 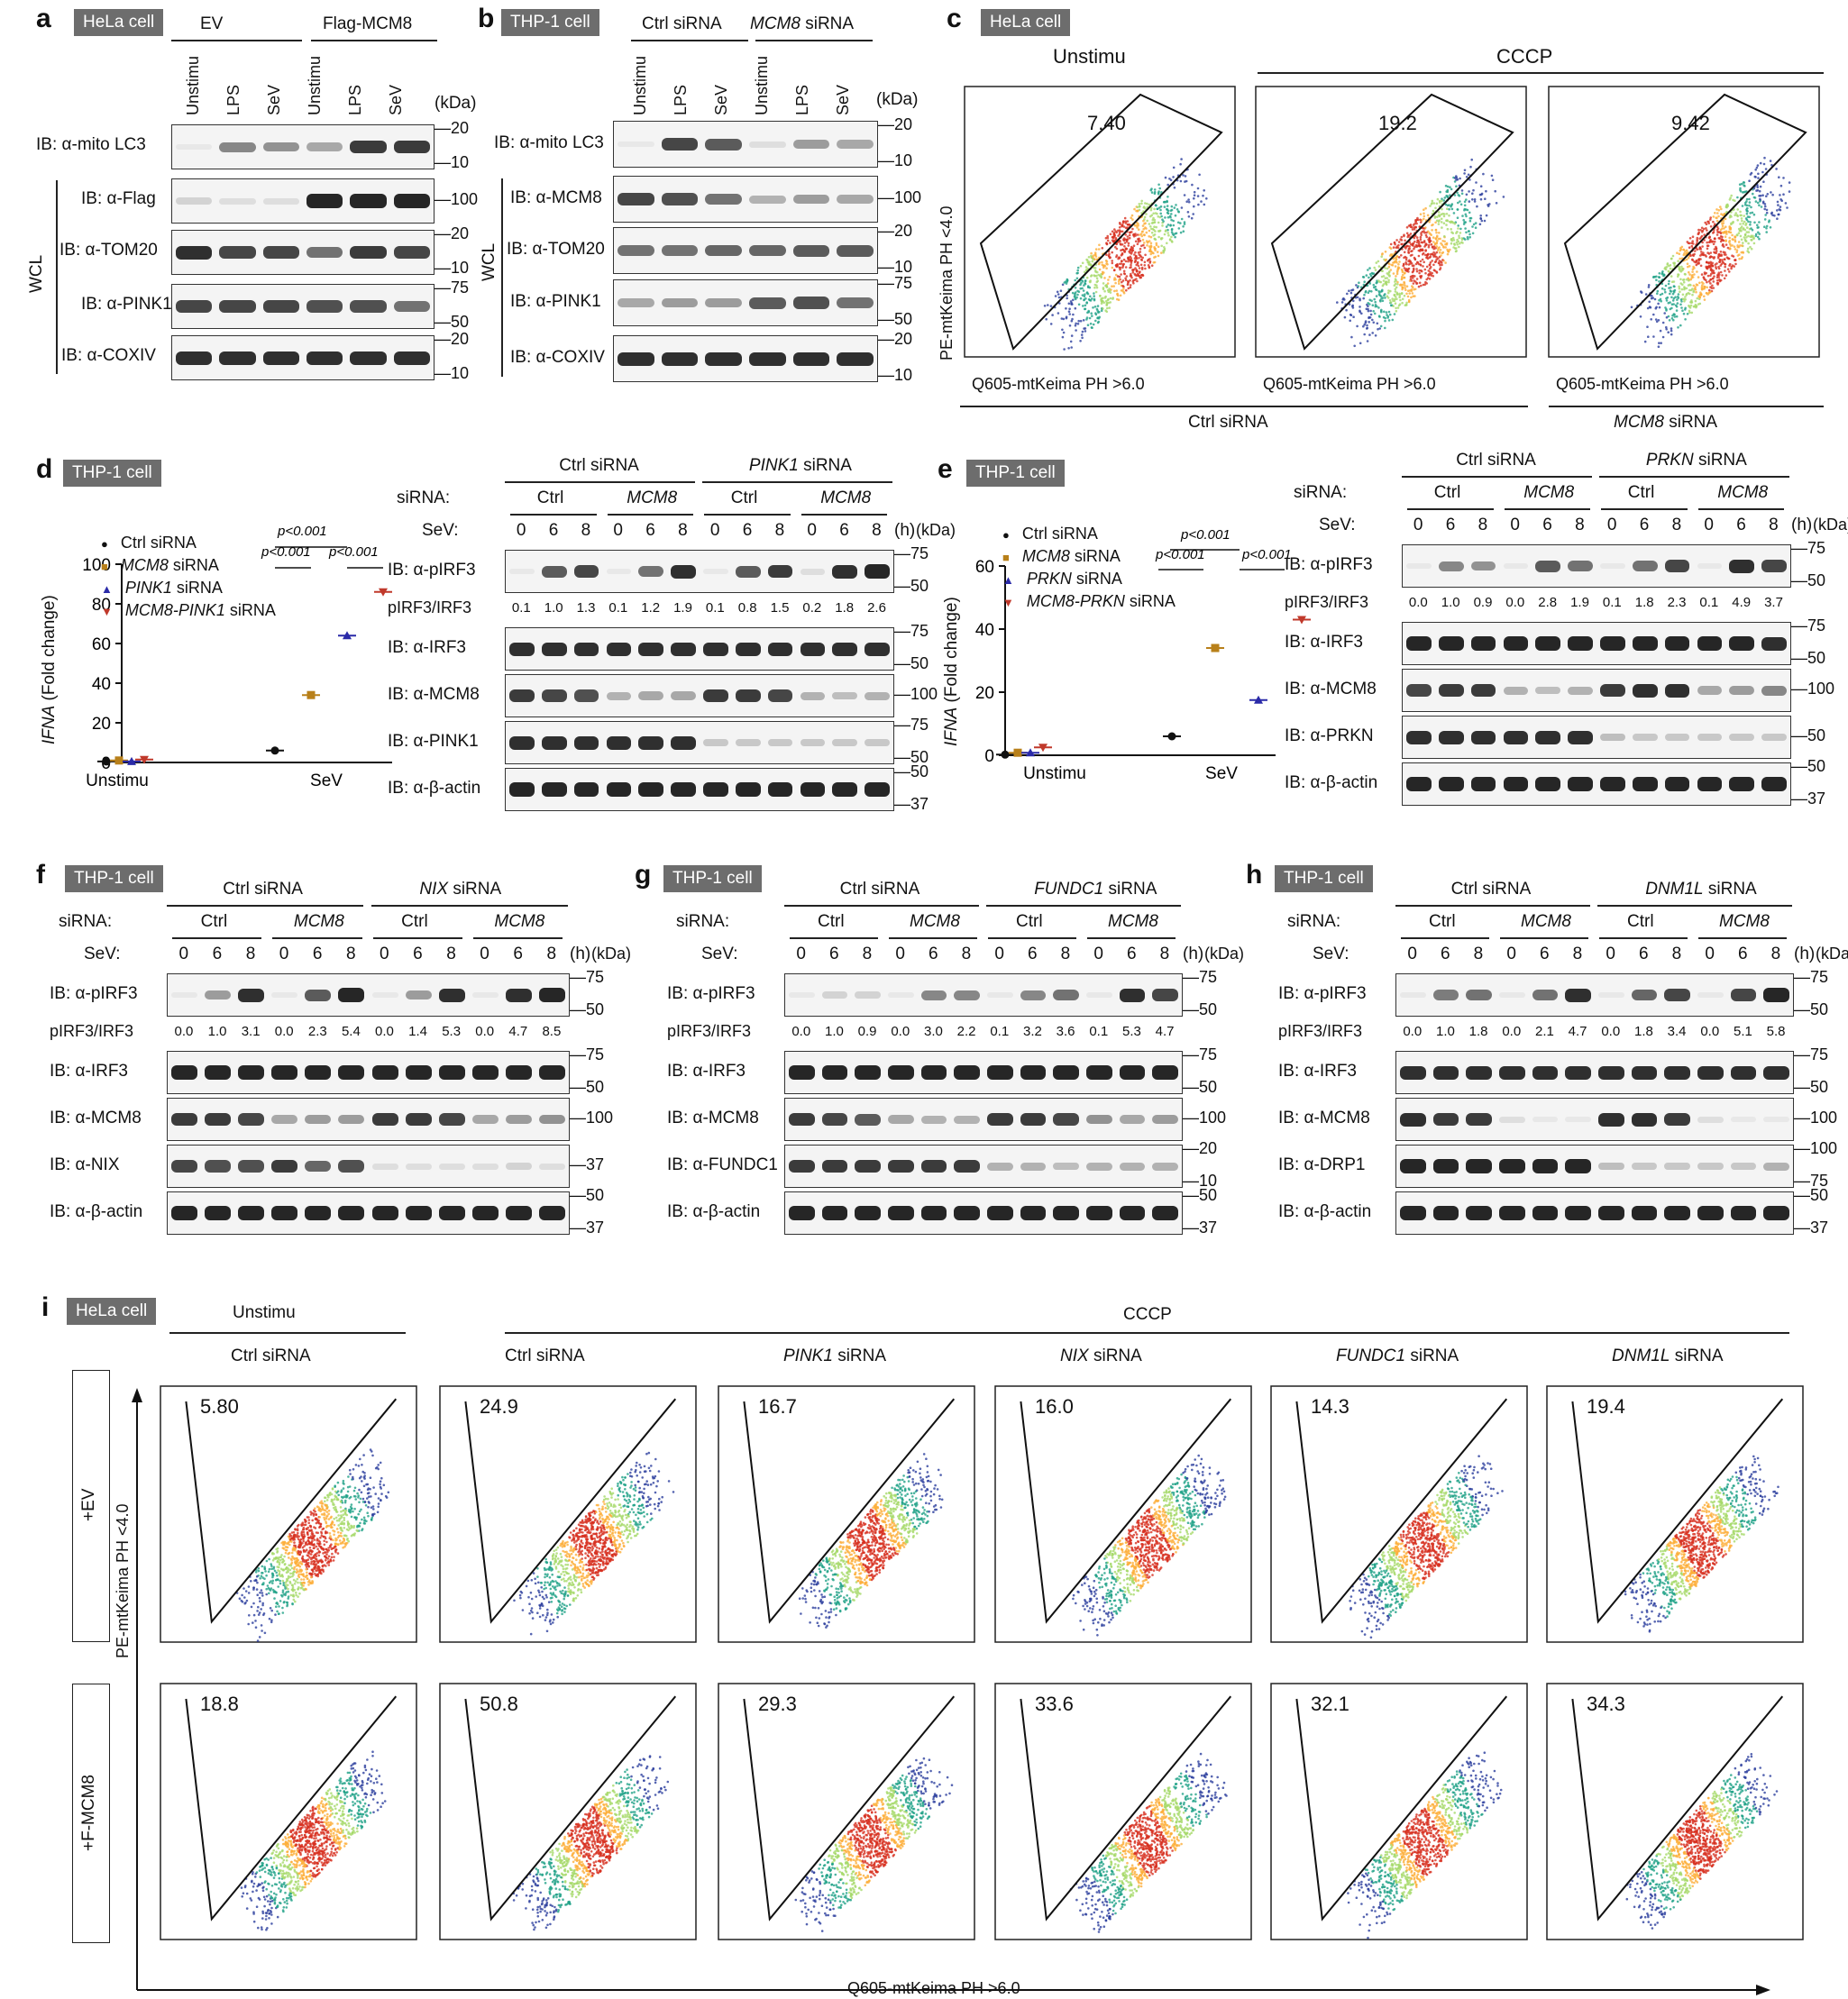 I want to click on y-tick-label: 20, so click(x=984, y=694).